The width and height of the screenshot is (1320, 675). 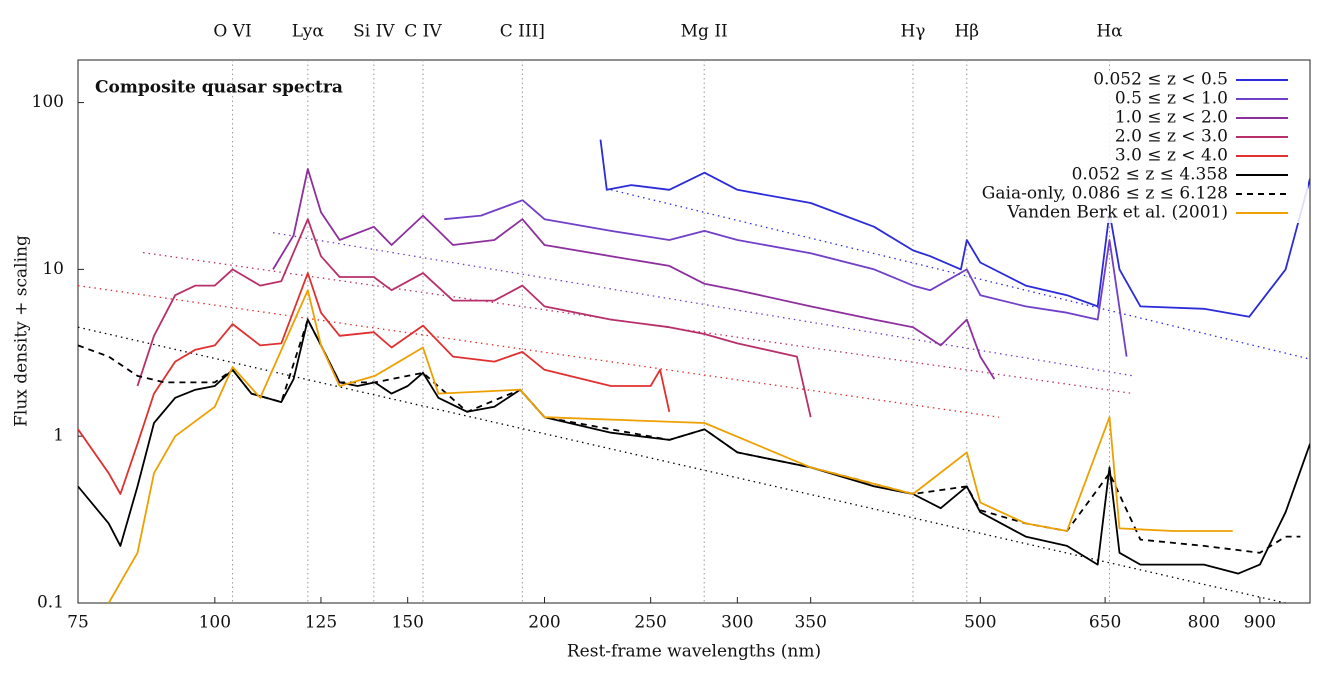 I want to click on x-tick-label: 500, so click(x=980, y=623).